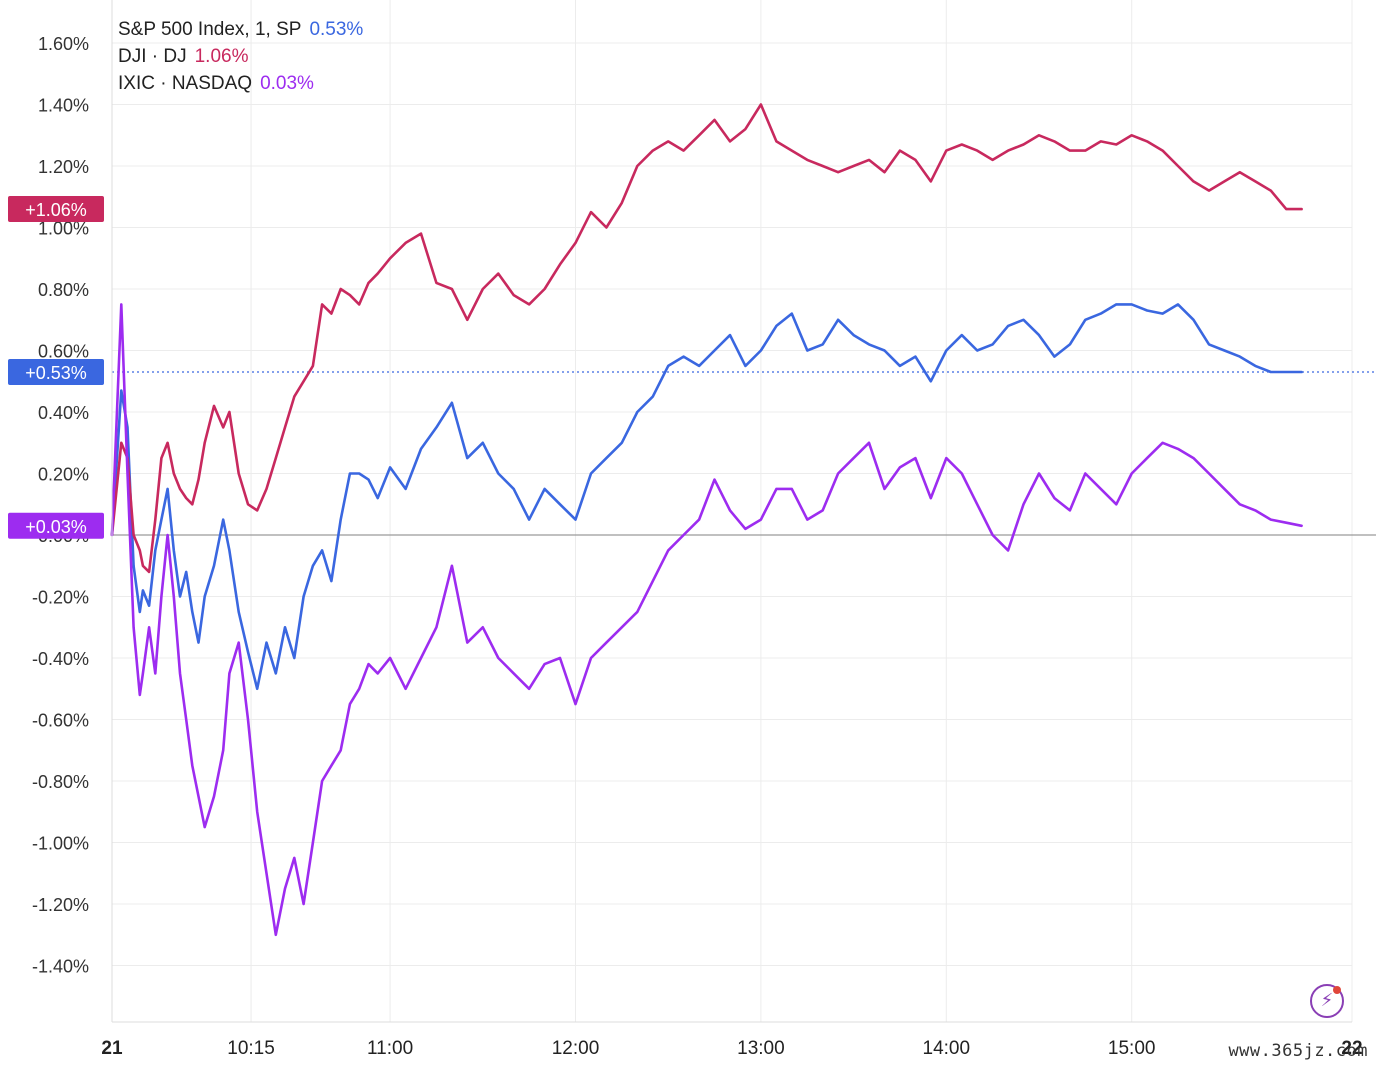  Describe the element at coordinates (60, 598) in the screenshot. I see `y-tick-label: -0.20%` at that location.